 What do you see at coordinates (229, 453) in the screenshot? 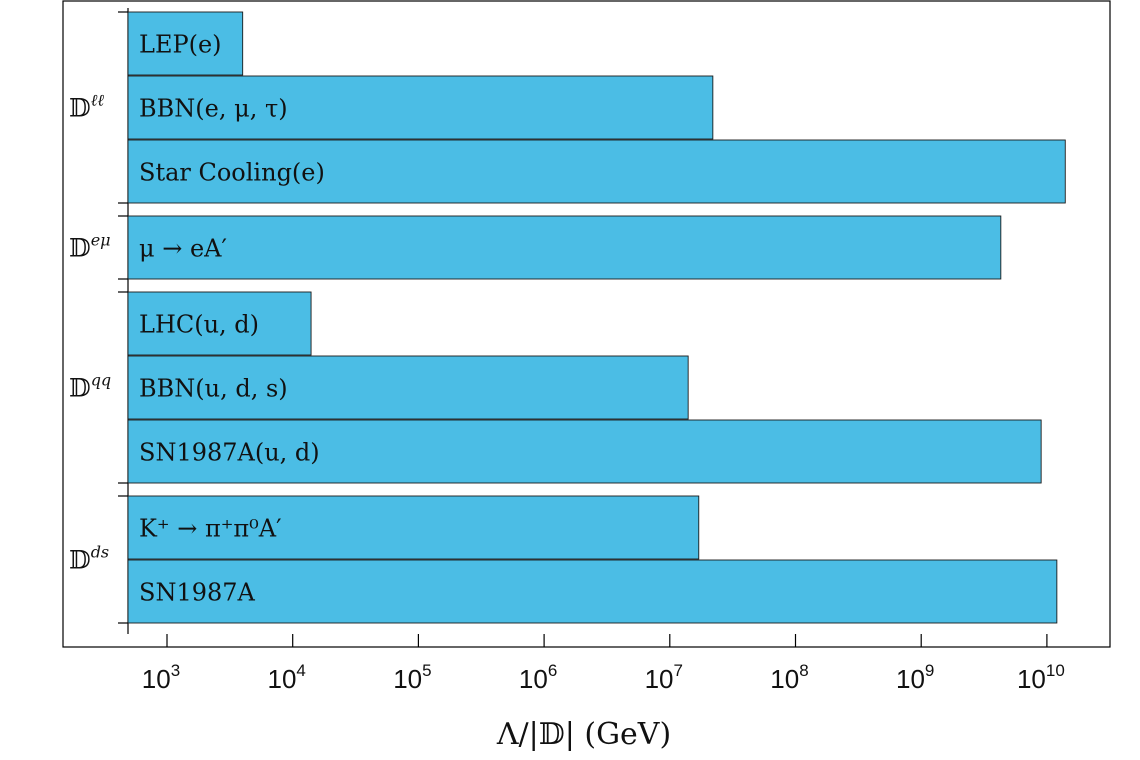
I see `bar-label: SN1987A(u, d)` at bounding box center [229, 453].